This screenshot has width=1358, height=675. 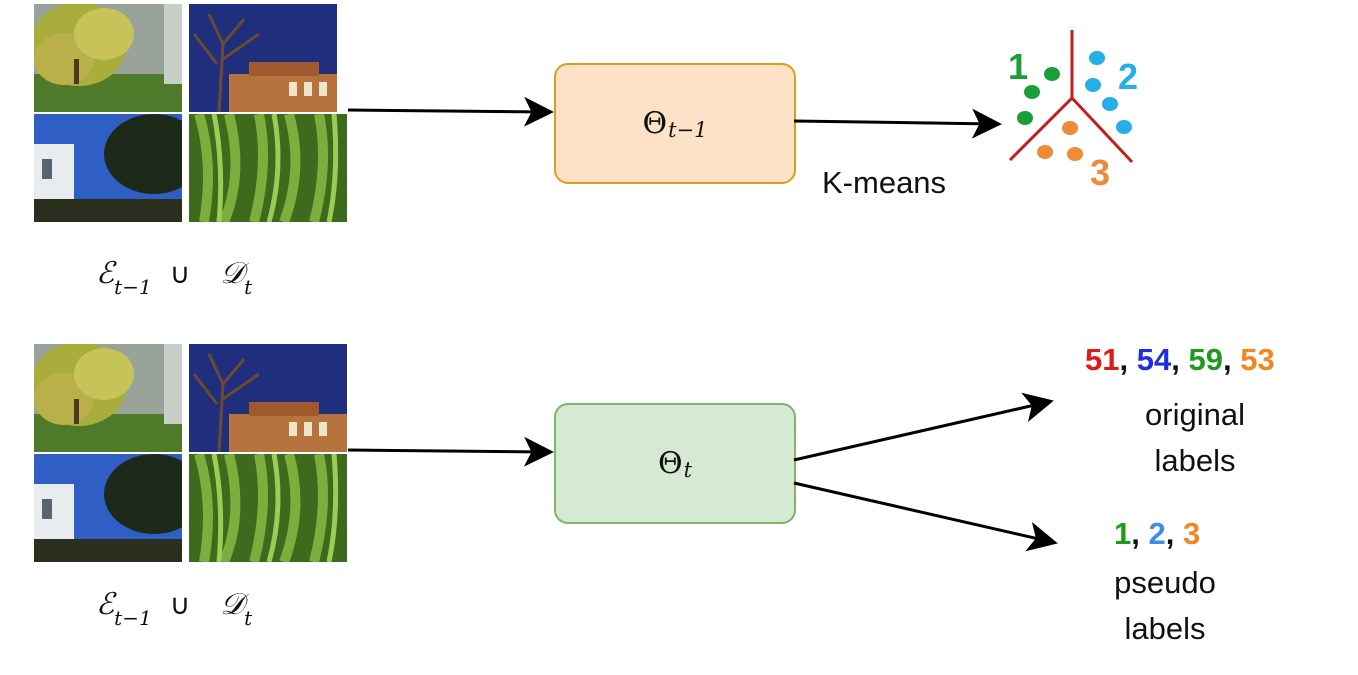 What do you see at coordinates (897, 123) in the screenshot?
I see `arrow-prev-model-to-clusters` at bounding box center [897, 123].